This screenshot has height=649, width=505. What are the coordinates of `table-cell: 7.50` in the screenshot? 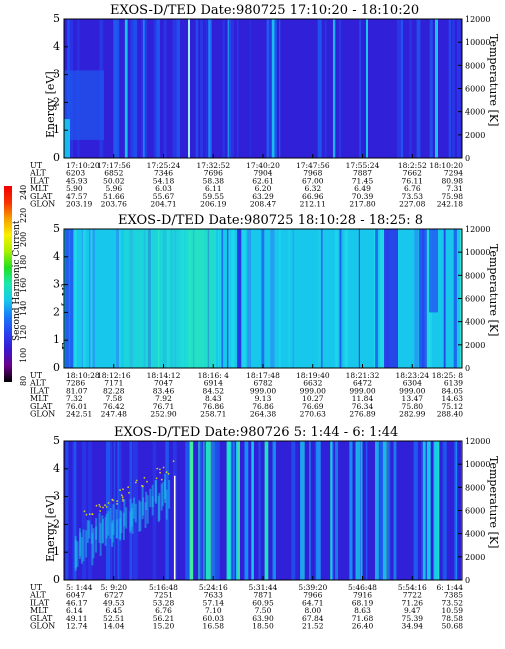 It's located at (263, 610).